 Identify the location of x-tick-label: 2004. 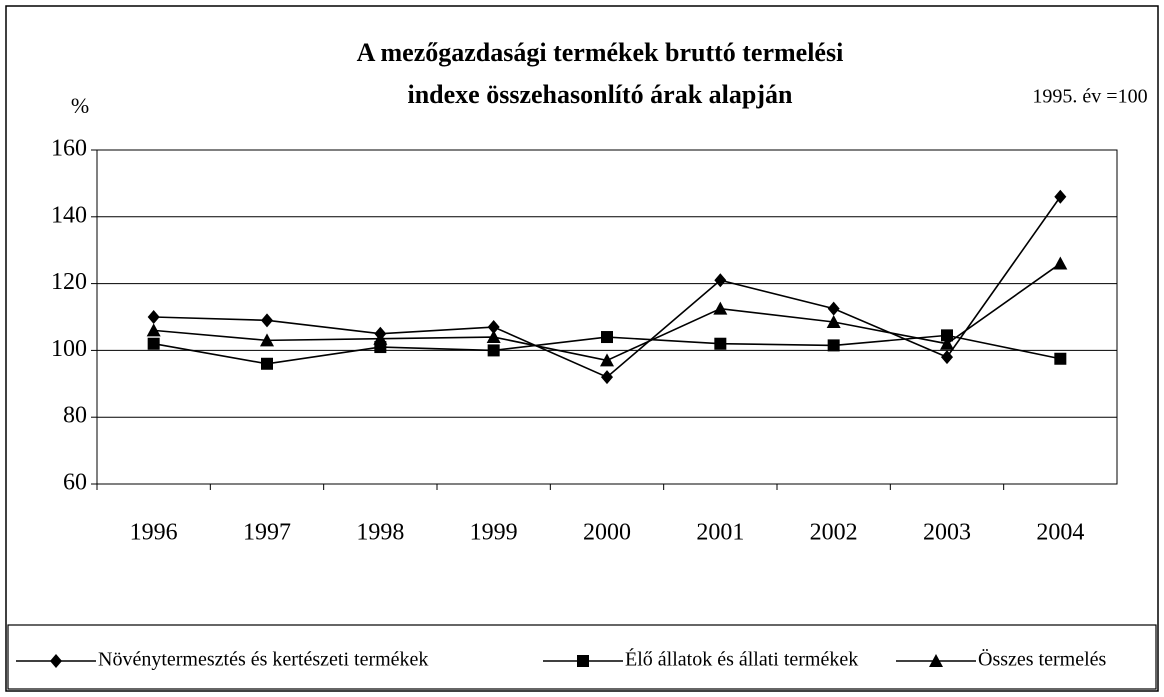
(1060, 533).